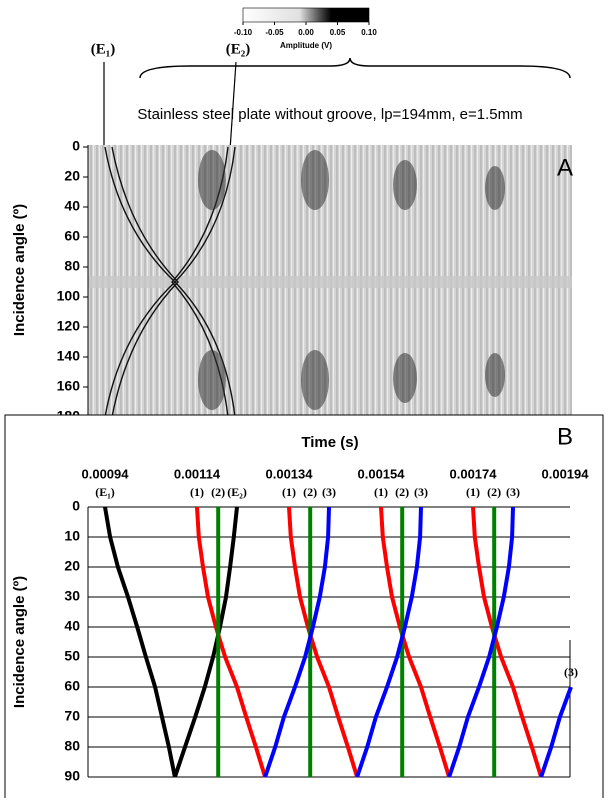  I want to click on y-tick-label: 70, so click(72, 716).